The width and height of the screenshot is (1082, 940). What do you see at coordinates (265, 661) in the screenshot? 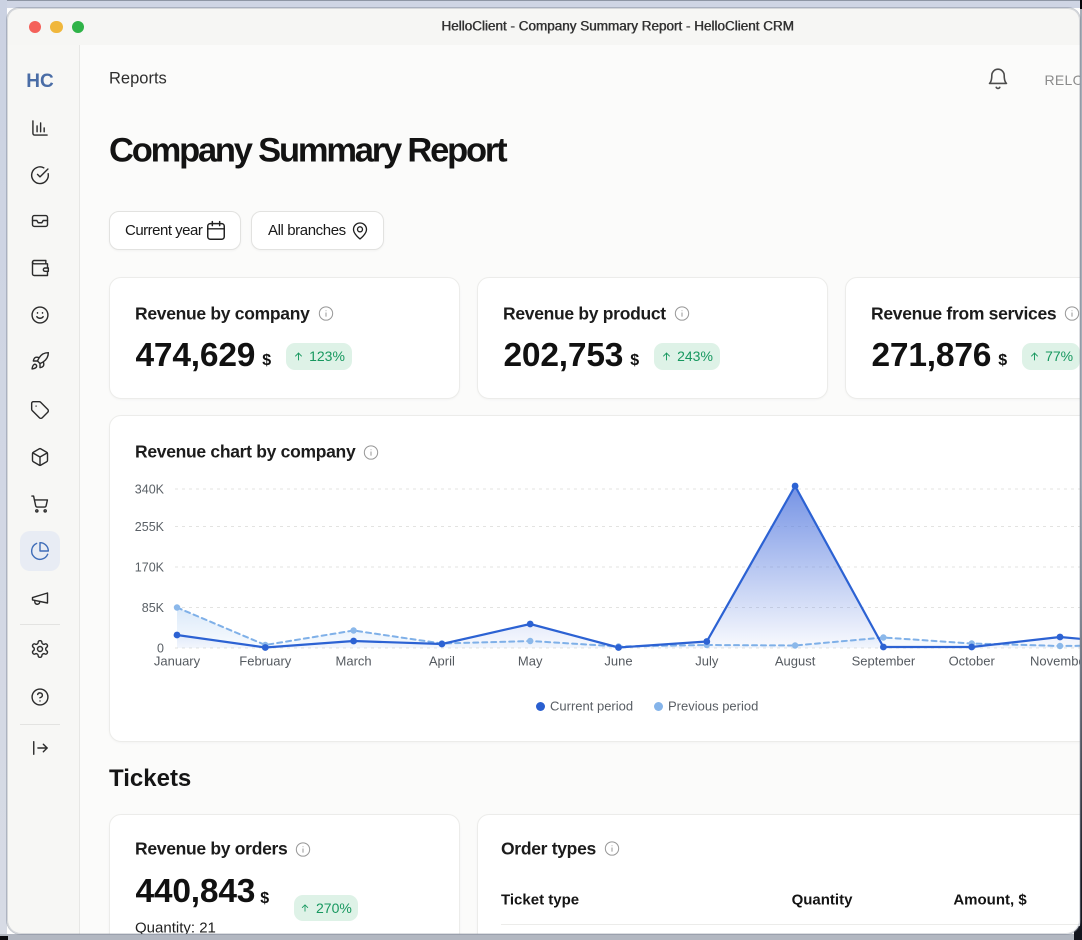
I see `svg-text: February` at bounding box center [265, 661].